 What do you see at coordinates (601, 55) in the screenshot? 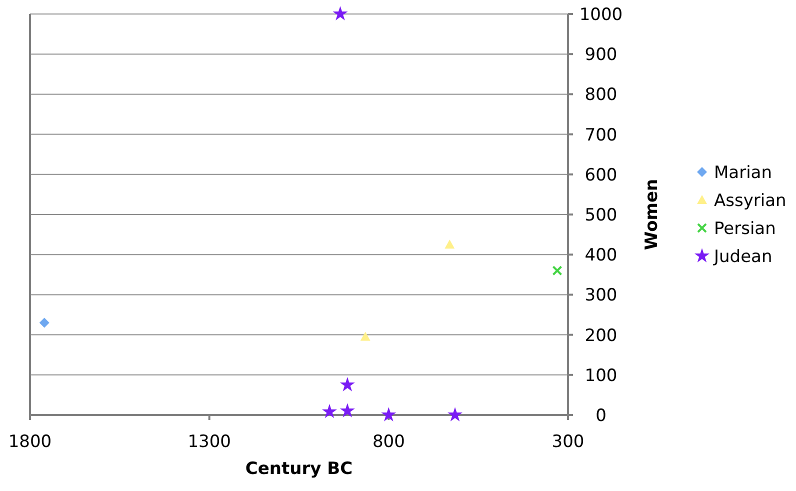
I see `y-tick-label: 900` at bounding box center [601, 55].